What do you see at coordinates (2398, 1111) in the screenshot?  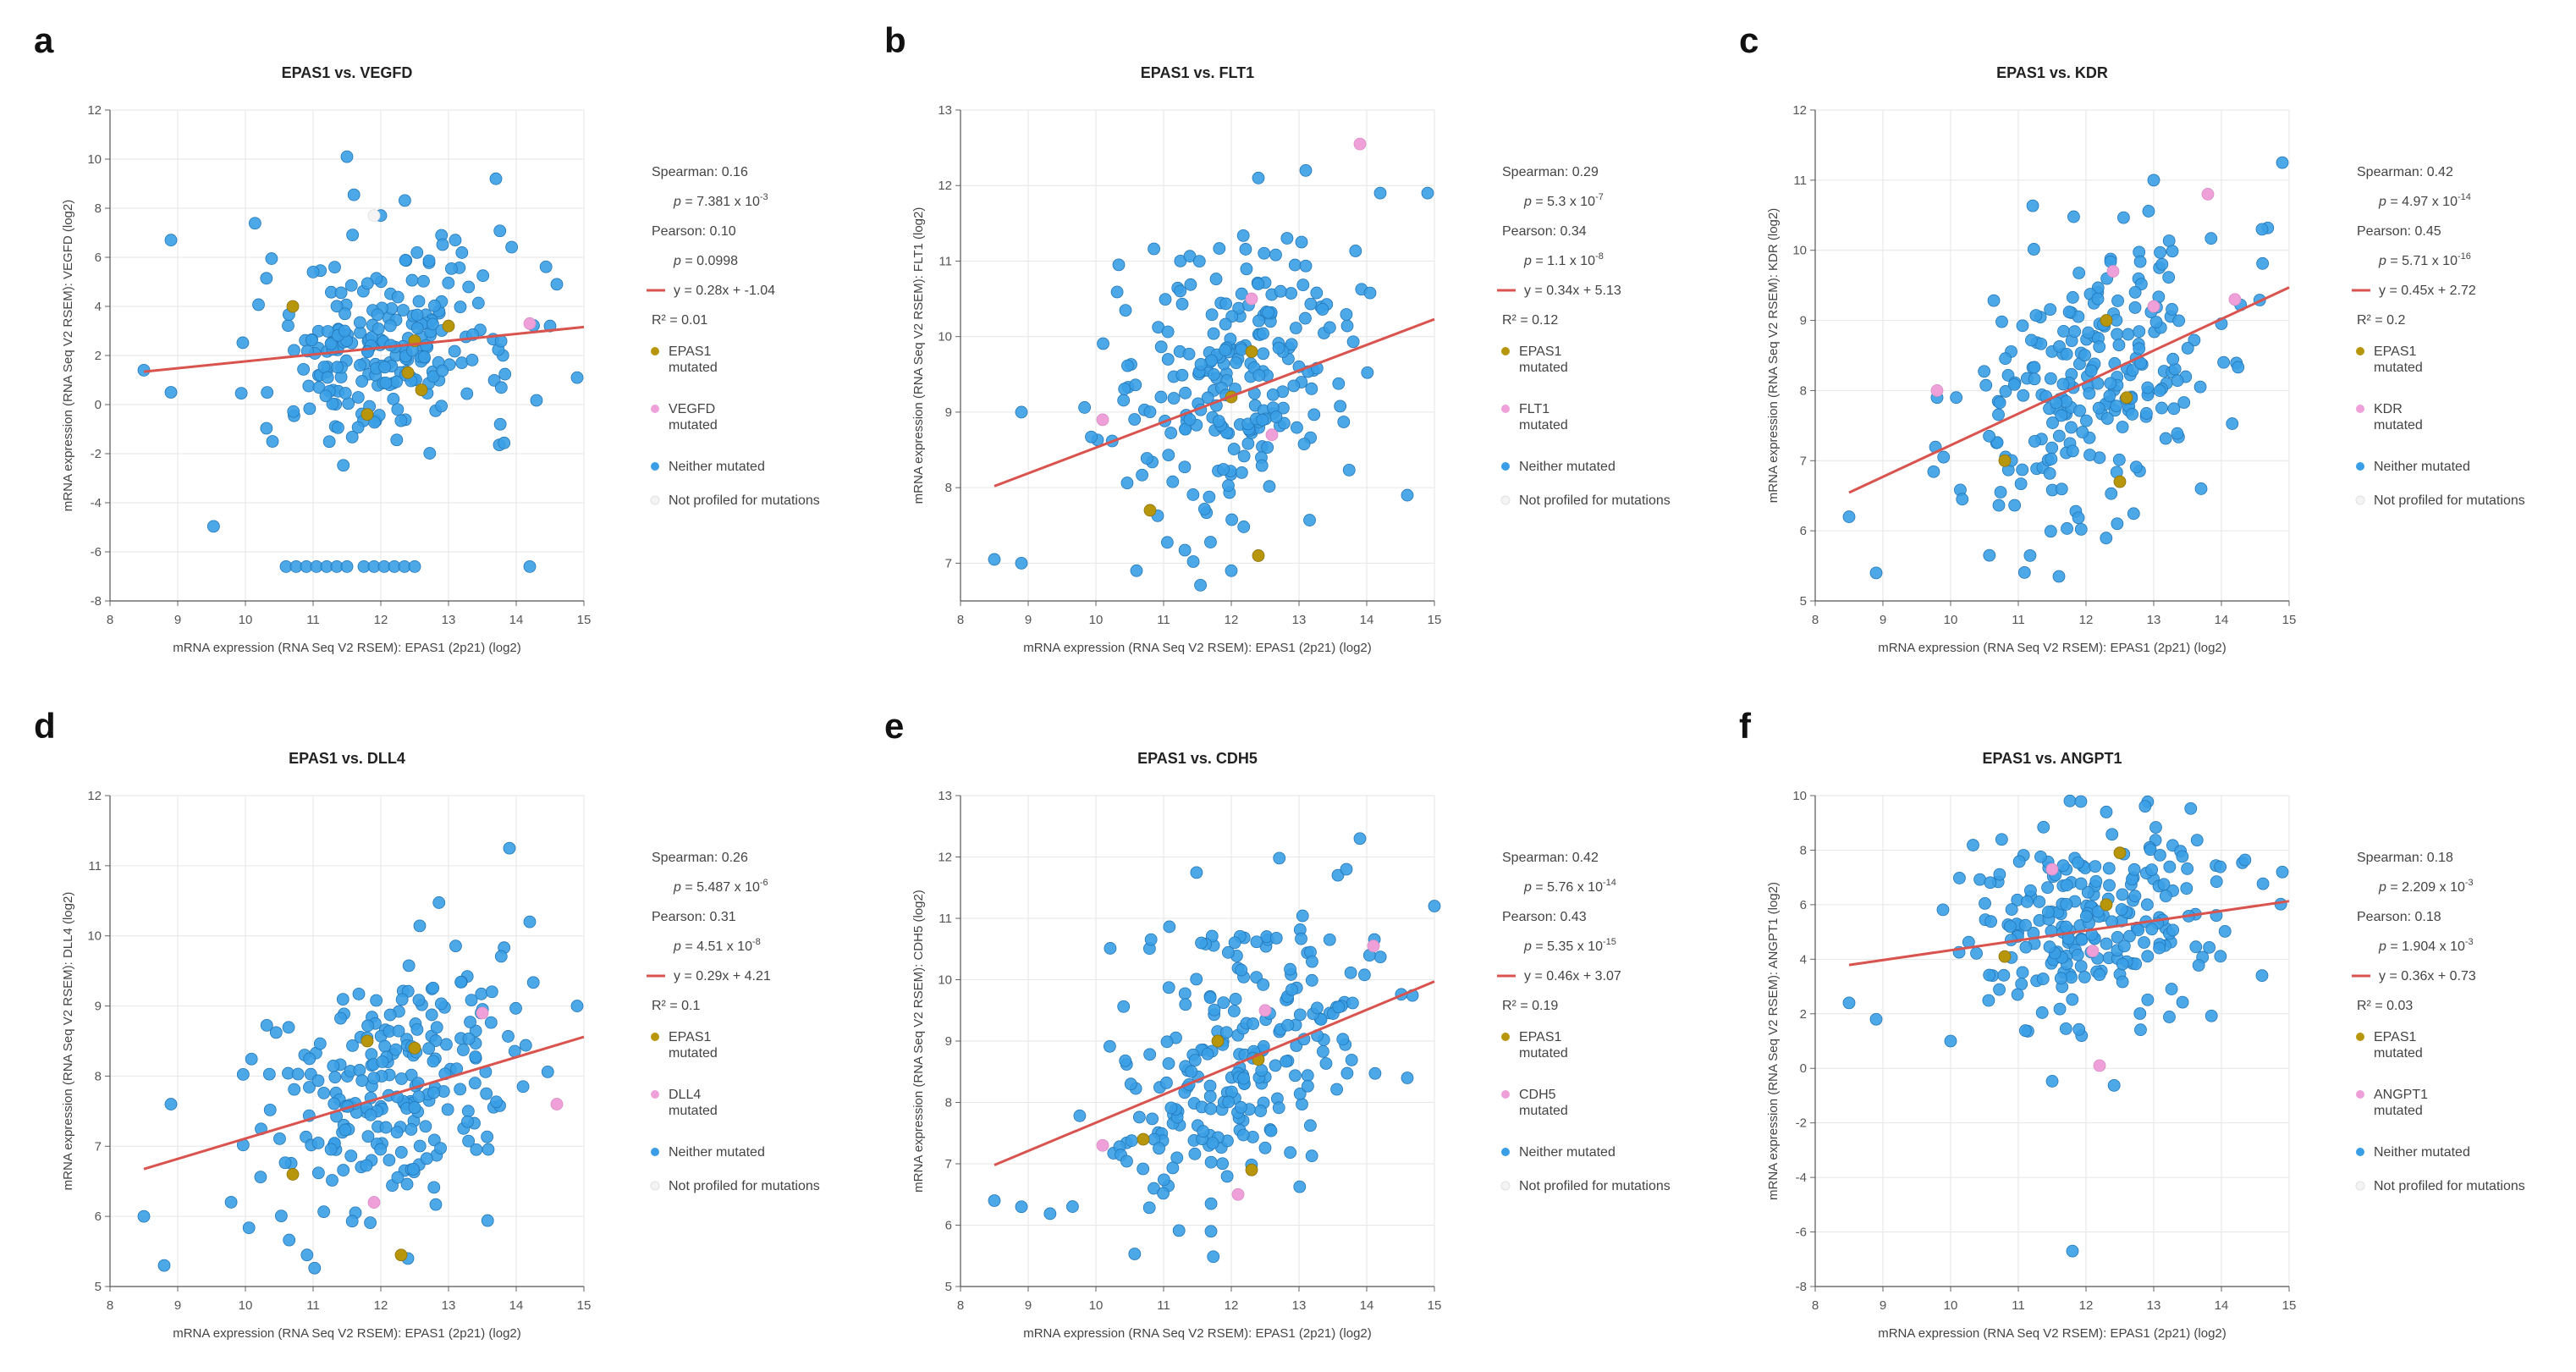 I see `legend-partner-label: mutated` at bounding box center [2398, 1111].